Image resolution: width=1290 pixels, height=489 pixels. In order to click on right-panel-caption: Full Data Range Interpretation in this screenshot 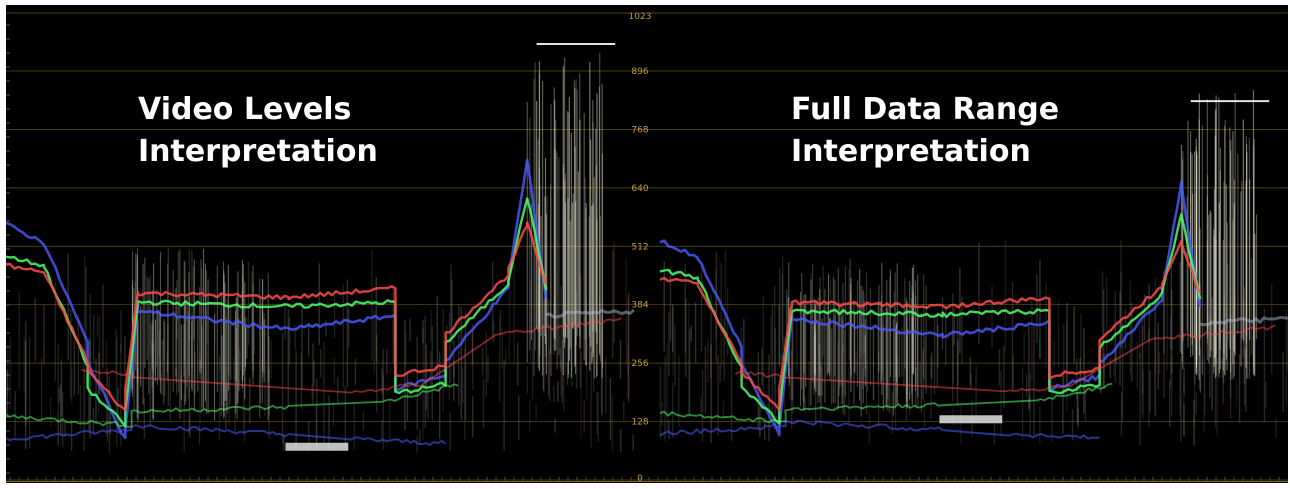, I will do `click(925, 131)`.